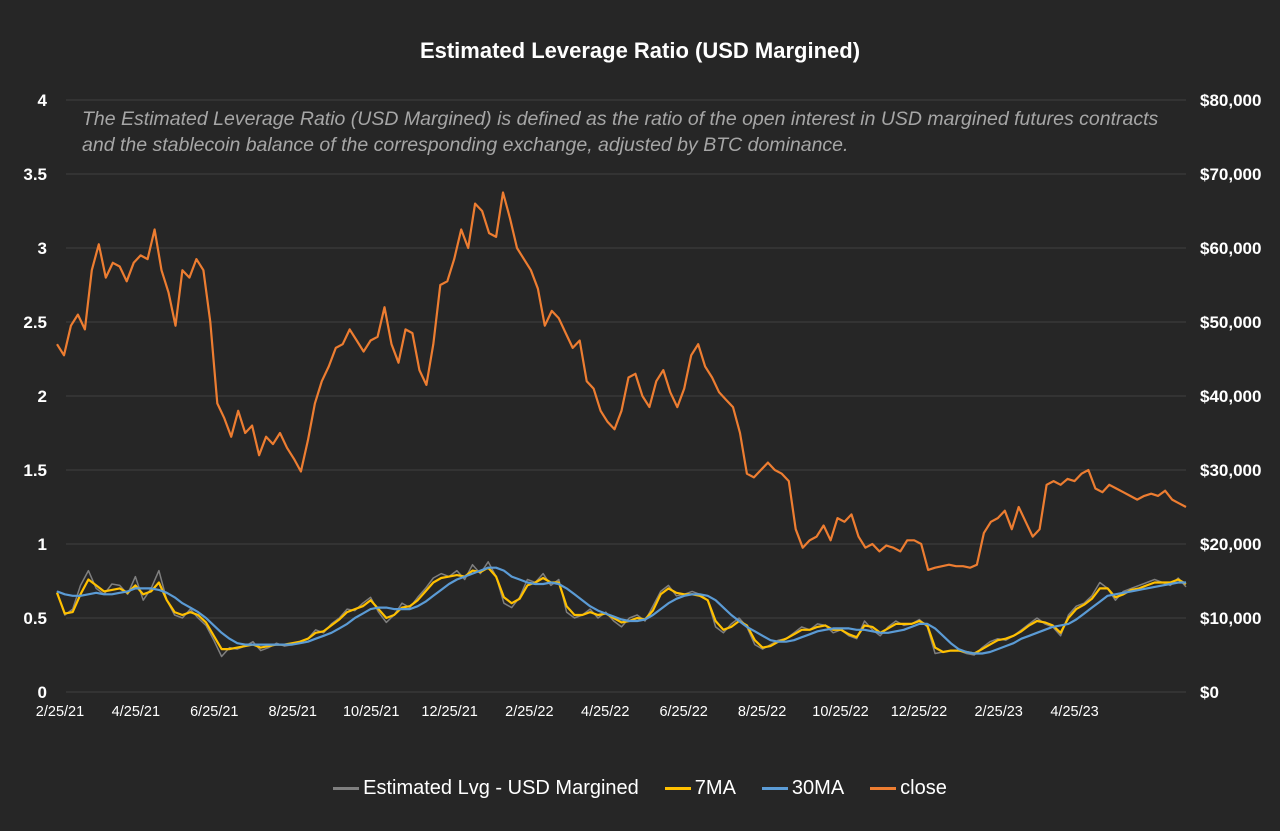 This screenshot has width=1280, height=831. What do you see at coordinates (1230, 618) in the screenshot?
I see `y-right-tick-label: $10,000` at bounding box center [1230, 618].